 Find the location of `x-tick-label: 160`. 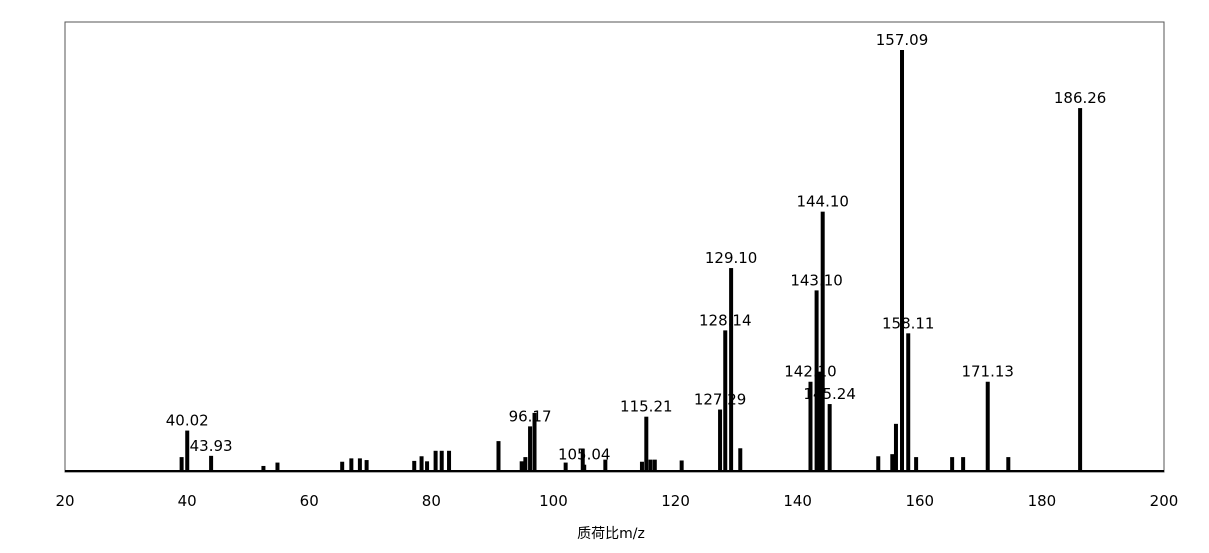

x-tick-label: 160 is located at coordinates (919, 501).